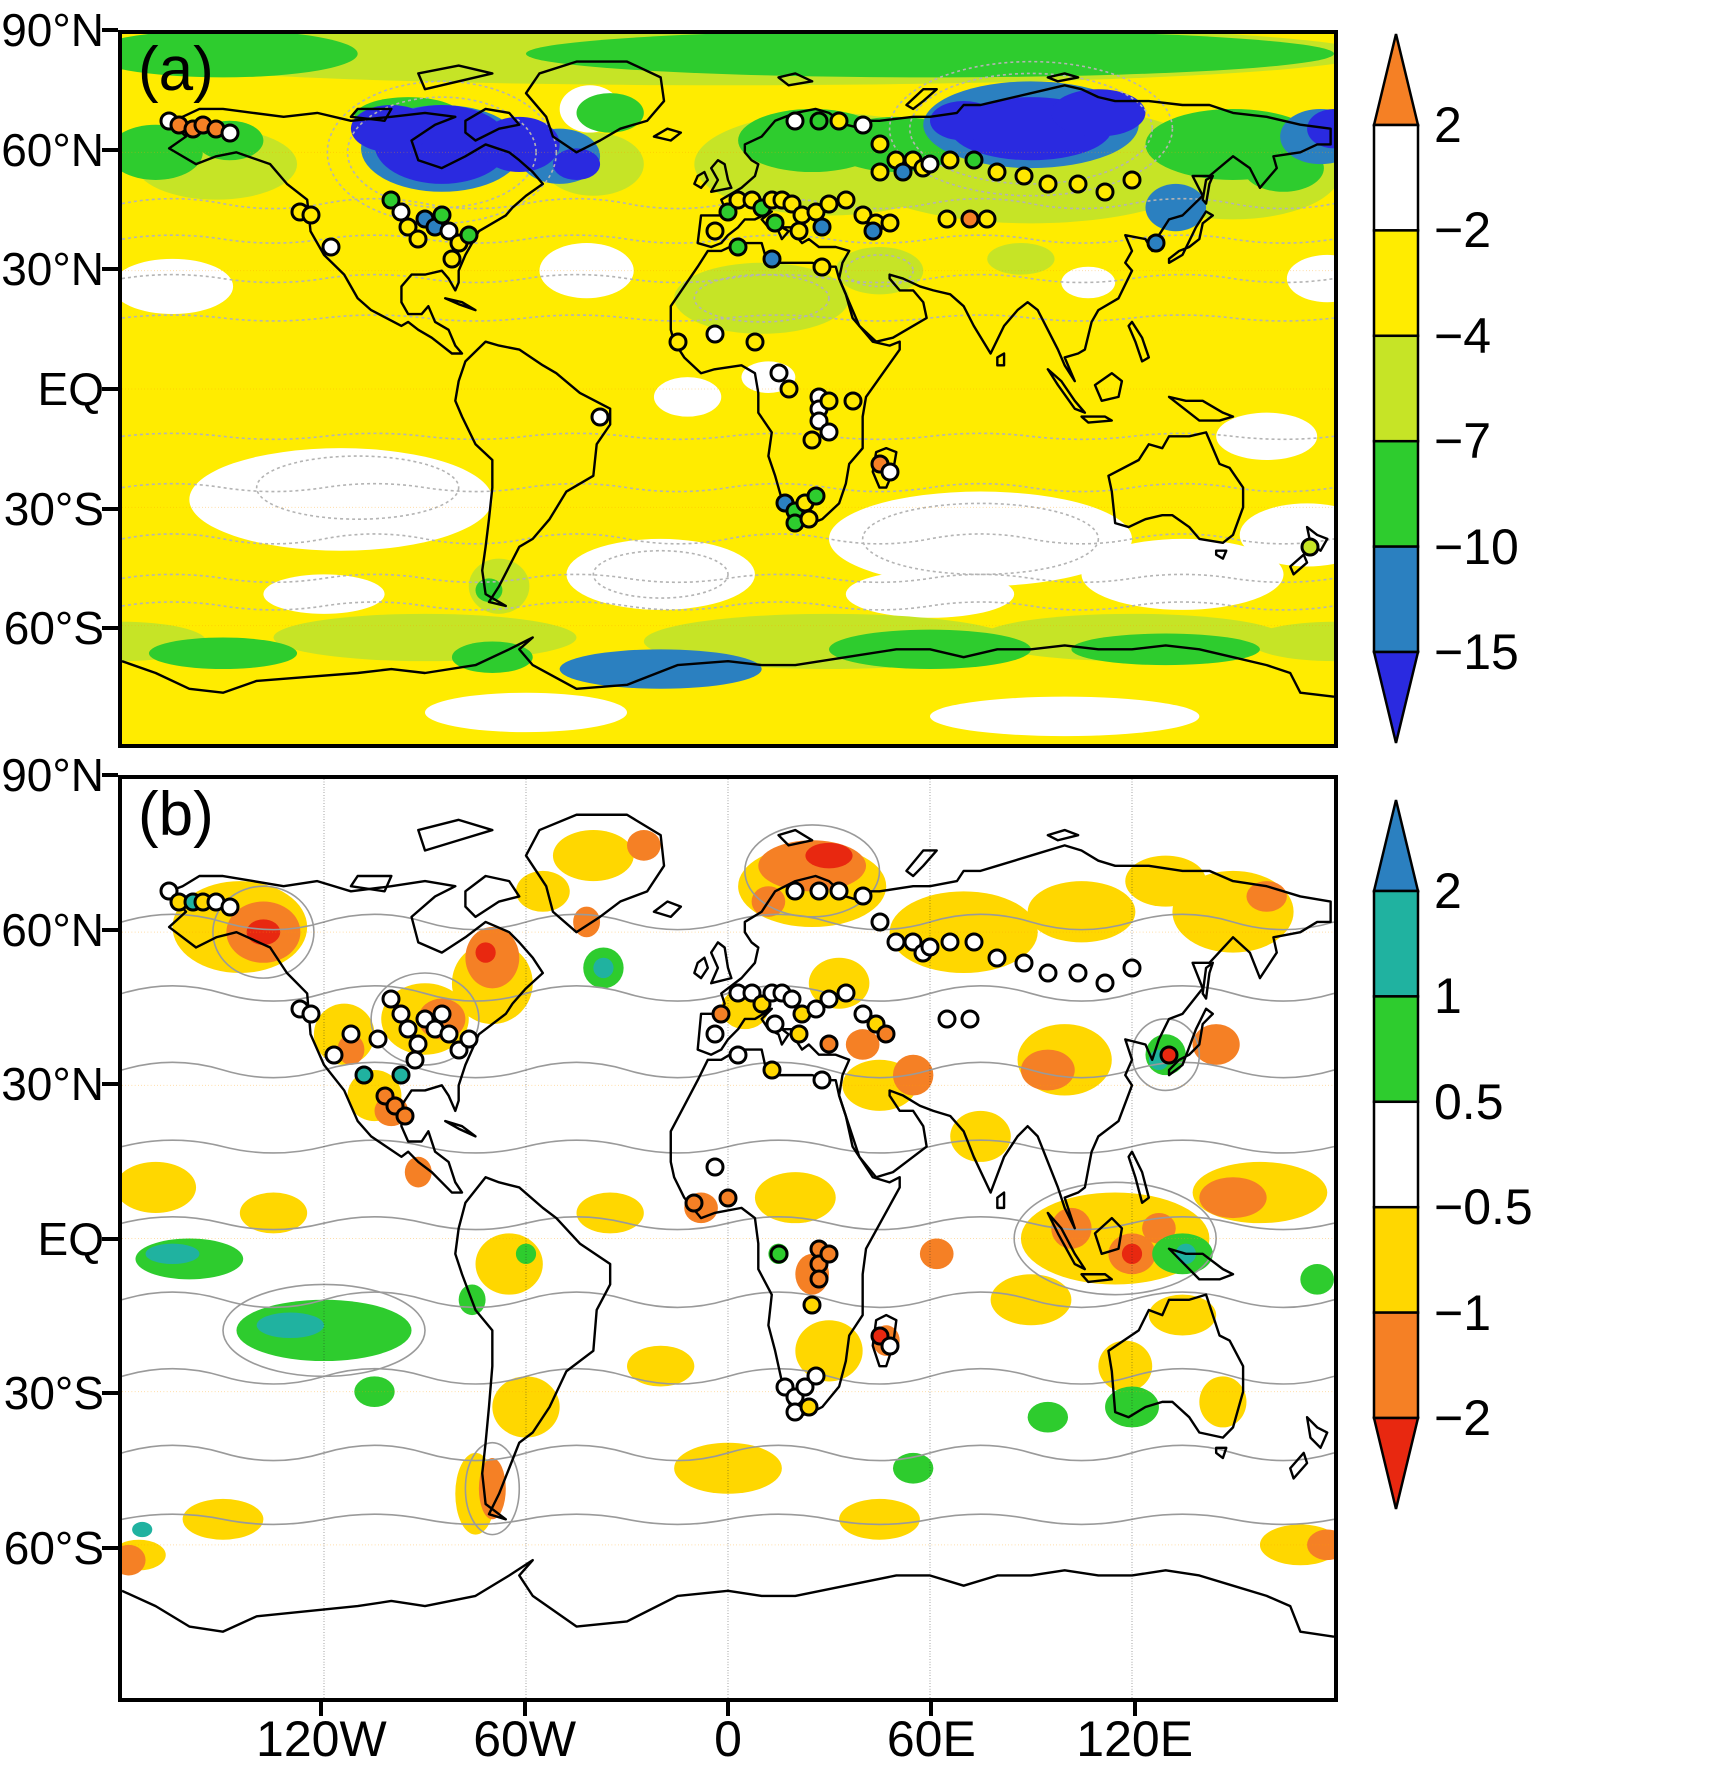  Describe the element at coordinates (1135, 1739) in the screenshot. I see `lon-tick-label: 120E` at that location.